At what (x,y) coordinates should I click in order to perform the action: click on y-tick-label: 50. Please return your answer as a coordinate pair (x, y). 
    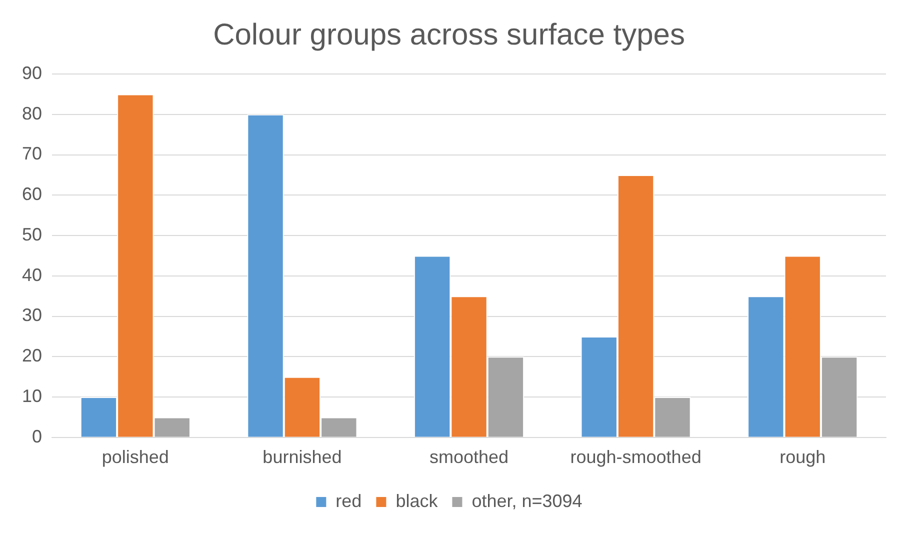
    Looking at the image, I should click on (32, 234).